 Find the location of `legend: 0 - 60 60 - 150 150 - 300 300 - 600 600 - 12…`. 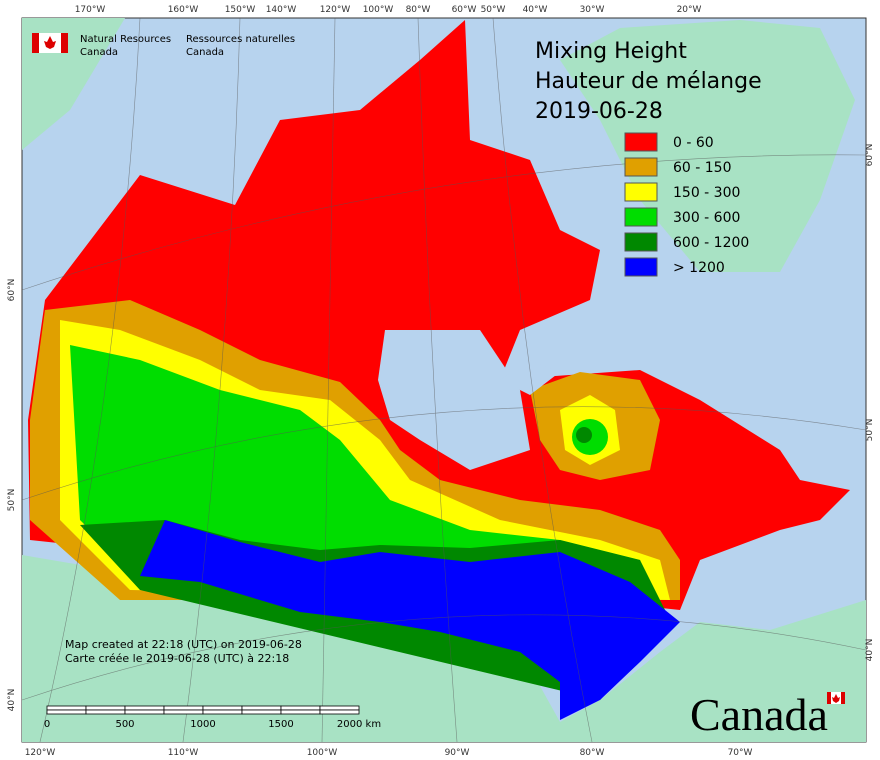

legend: 0 - 60 60 - 150 150 - 300 300 - 600 600 - 12… is located at coordinates (686, 204).